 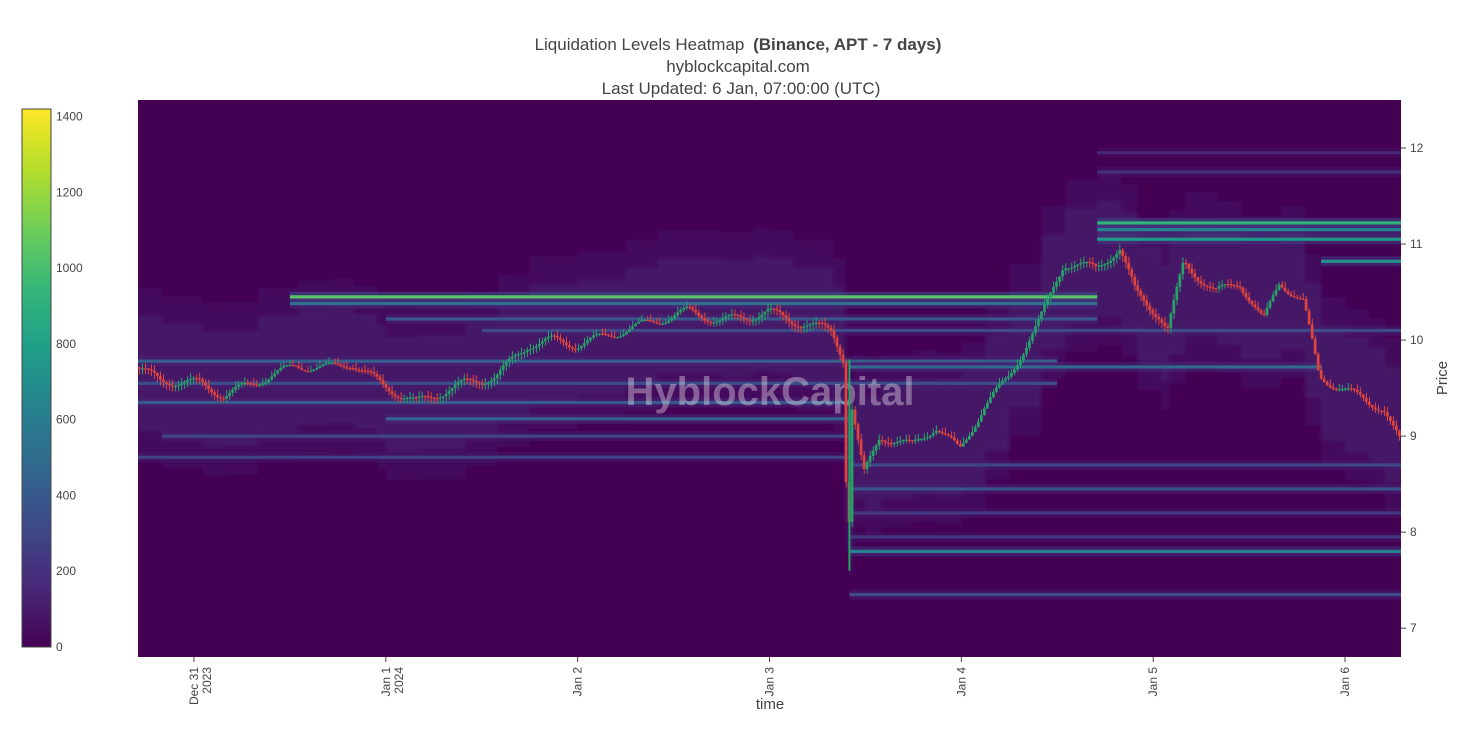 I want to click on colorbar-tick-label: 1400, so click(x=69, y=117).